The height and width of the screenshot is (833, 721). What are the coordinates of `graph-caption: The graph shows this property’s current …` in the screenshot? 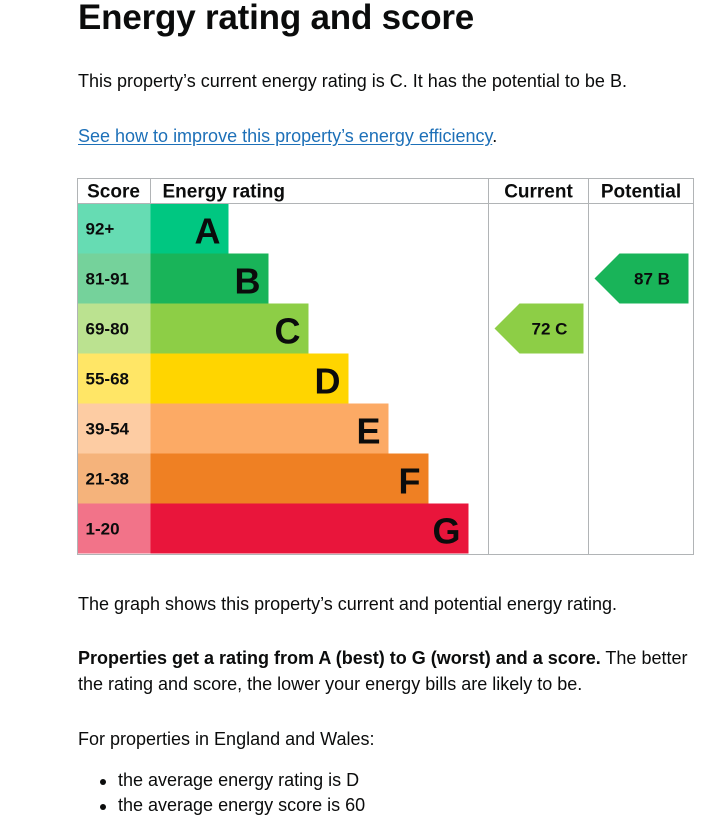 It's located at (347, 604).